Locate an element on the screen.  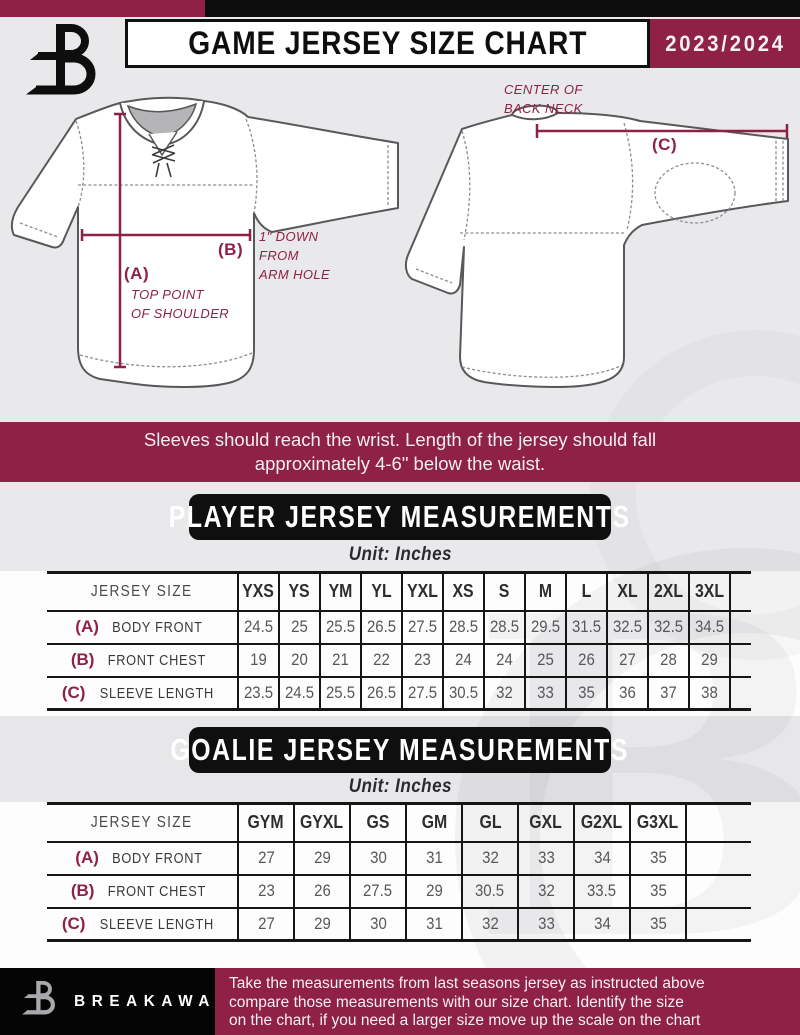
page-title: GAME JERSEY SIZE CHART is located at coordinates (387, 43).